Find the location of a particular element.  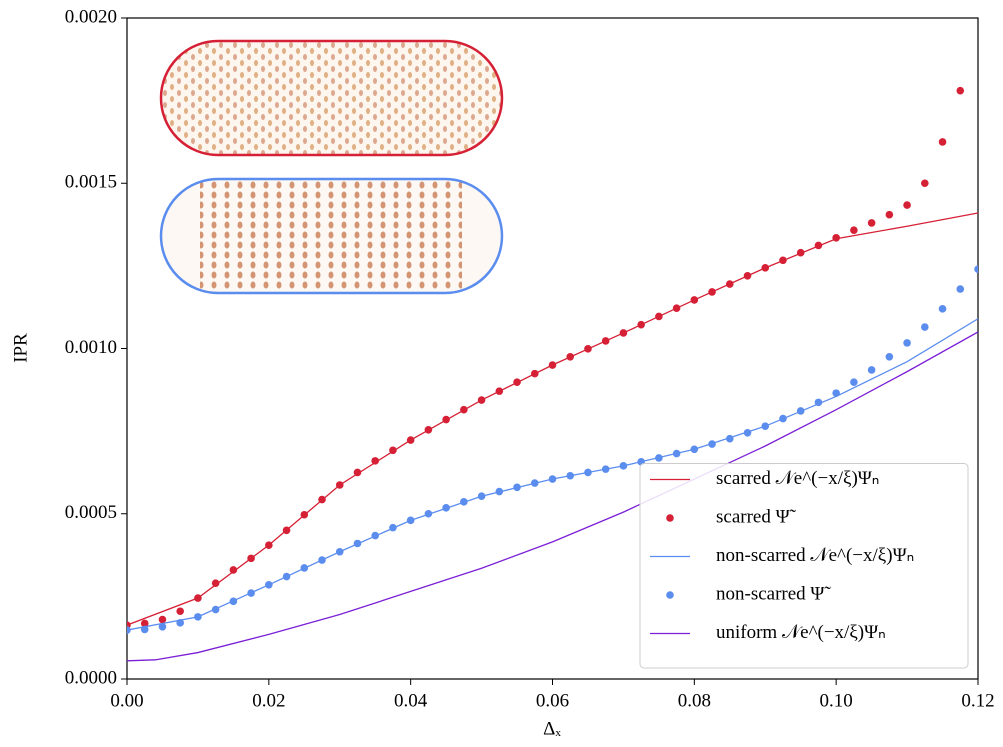

y-tick-label: 0.0010 is located at coordinates (91, 347).